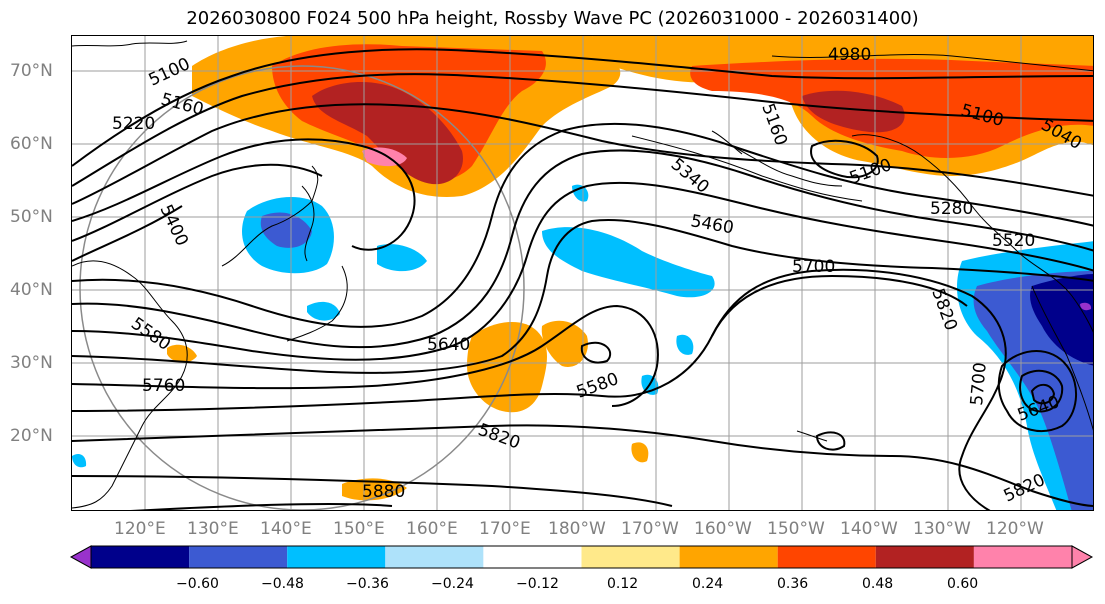  What do you see at coordinates (140, 529) in the screenshot?
I see `lon-label-120e: 120°E` at bounding box center [140, 529].